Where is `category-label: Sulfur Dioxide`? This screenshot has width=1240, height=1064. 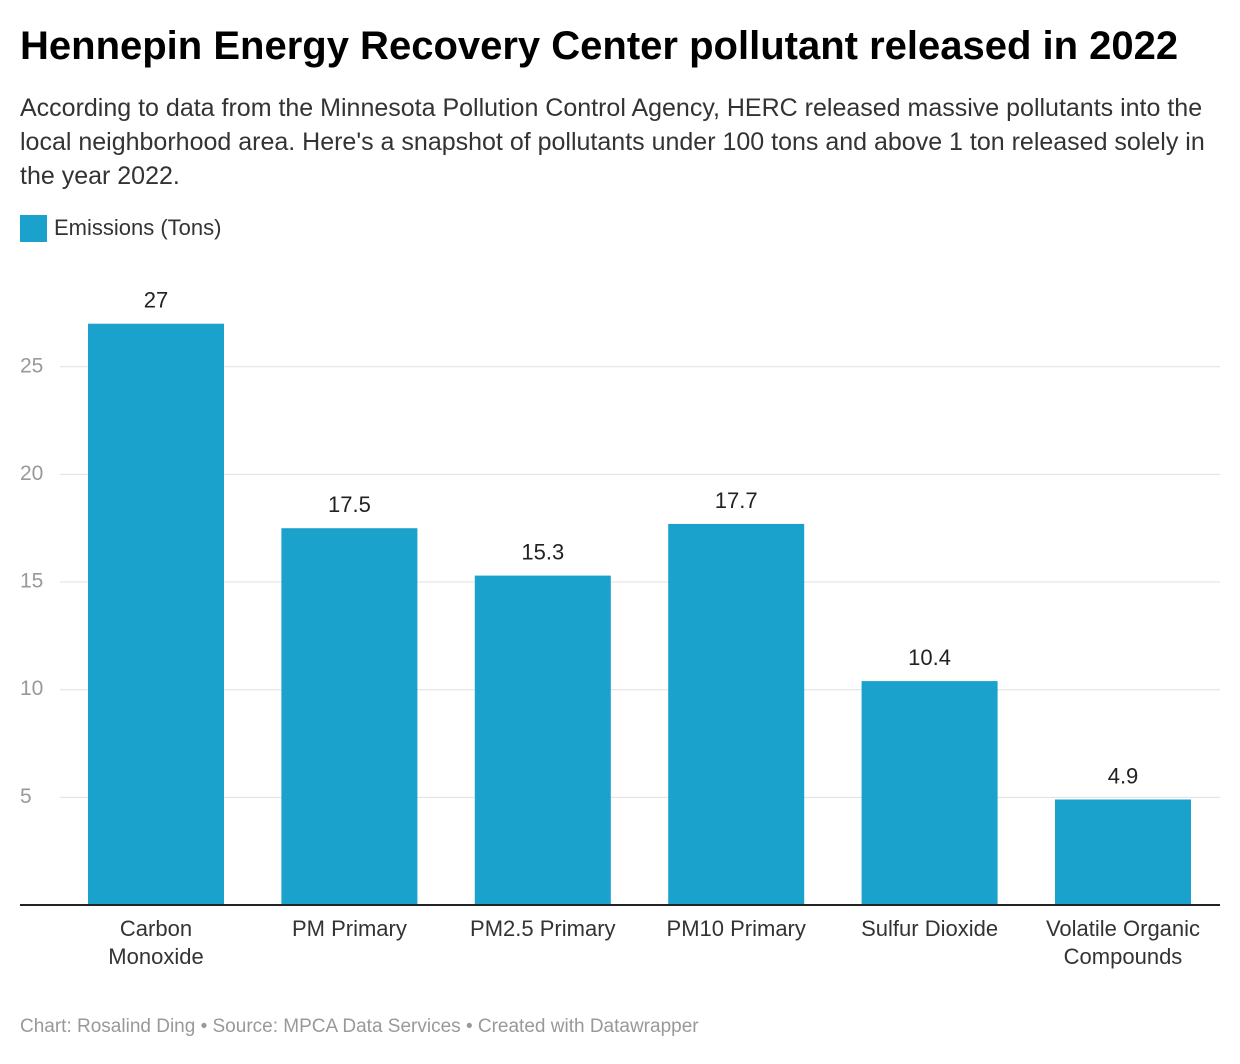
category-label: Sulfur Dioxide is located at coordinates (929, 928).